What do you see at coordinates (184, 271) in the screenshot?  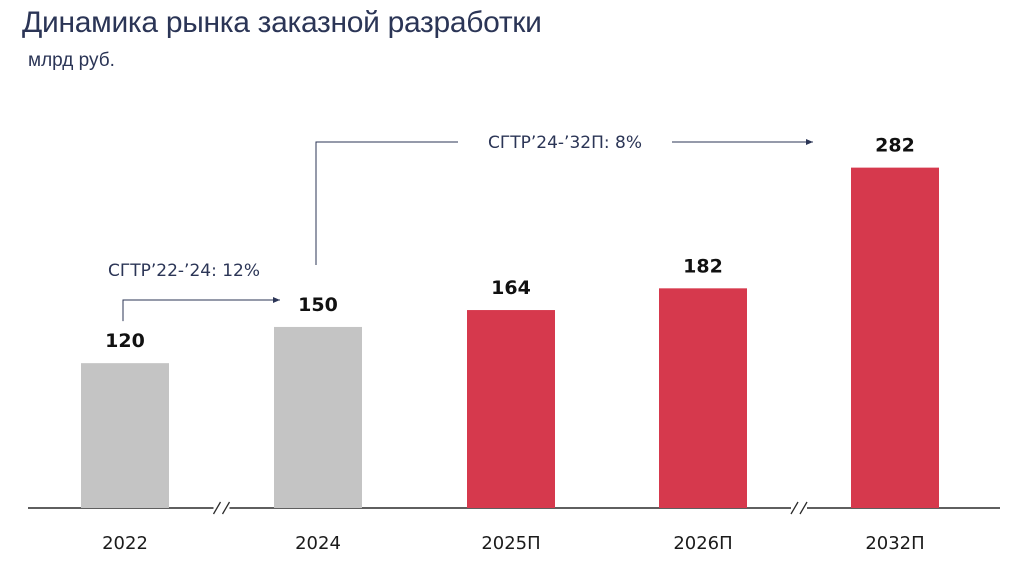 I see `cagr-label-2022-2024: CГТР’22-’24: 12%` at bounding box center [184, 271].